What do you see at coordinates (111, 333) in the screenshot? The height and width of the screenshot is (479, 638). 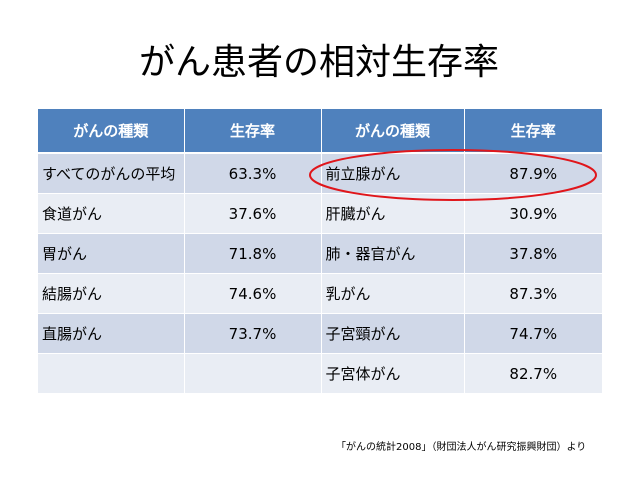 I see `cancer-type-cell: 直腸がん` at bounding box center [111, 333].